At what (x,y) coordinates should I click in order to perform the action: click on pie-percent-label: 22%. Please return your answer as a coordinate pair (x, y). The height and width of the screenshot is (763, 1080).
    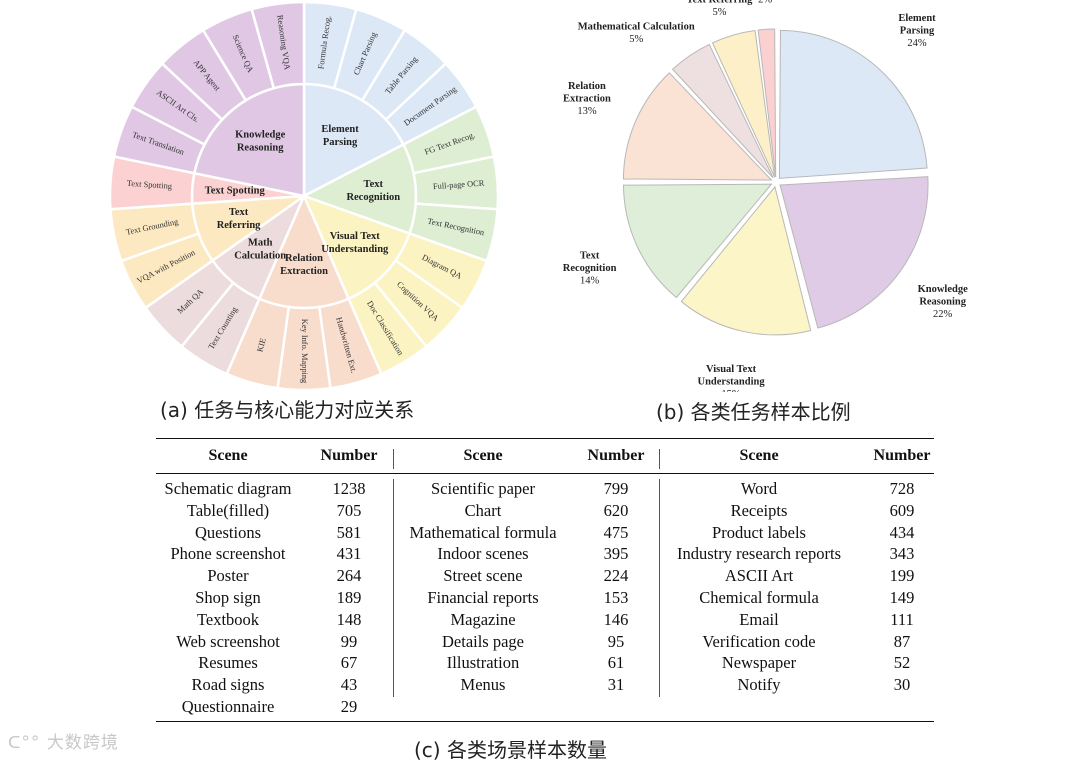
    Looking at the image, I should click on (943, 314).